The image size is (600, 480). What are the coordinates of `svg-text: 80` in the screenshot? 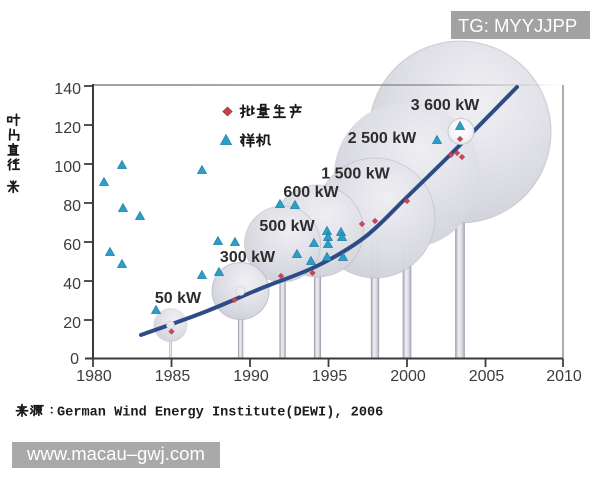 It's located at (72, 206).